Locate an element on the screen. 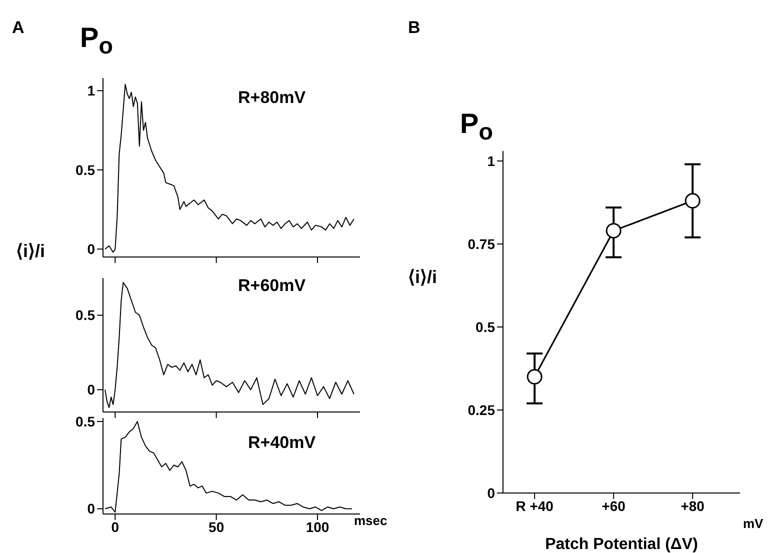 The height and width of the screenshot is (553, 774). text: R+80mV is located at coordinates (272, 98).